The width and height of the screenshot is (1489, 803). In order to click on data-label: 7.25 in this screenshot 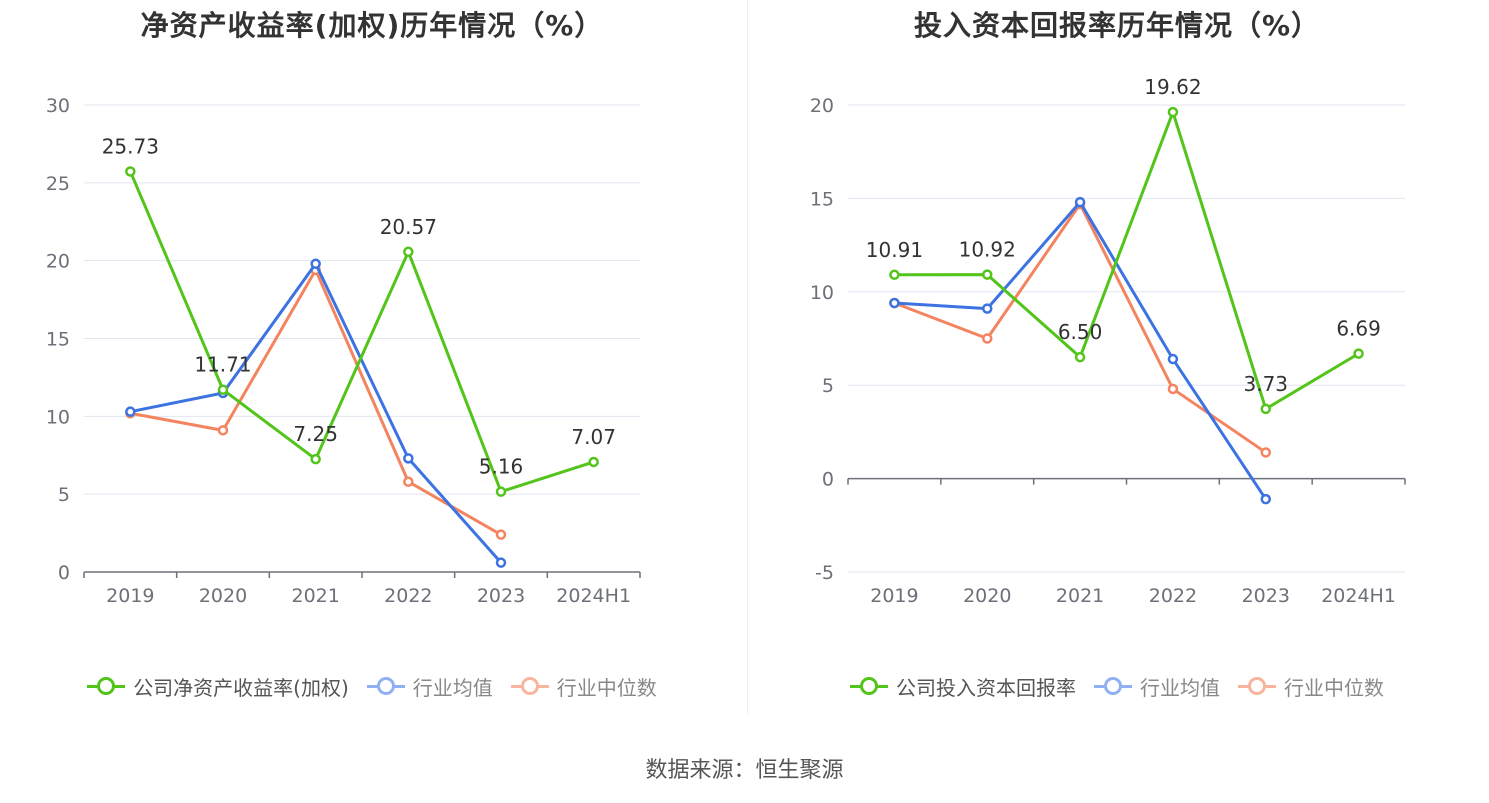, I will do `click(315, 434)`.